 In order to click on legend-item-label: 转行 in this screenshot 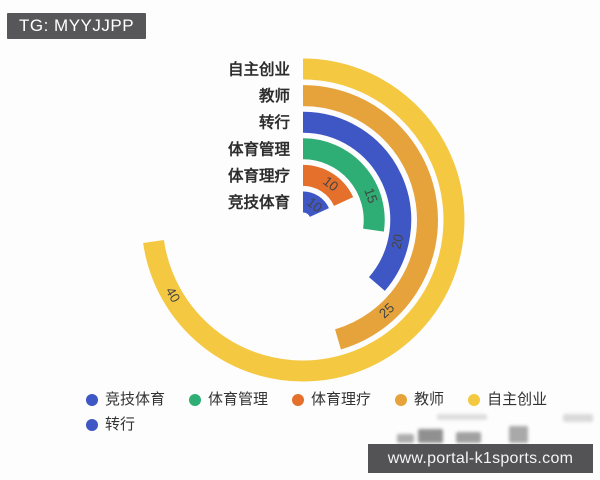, I will do `click(120, 424)`.